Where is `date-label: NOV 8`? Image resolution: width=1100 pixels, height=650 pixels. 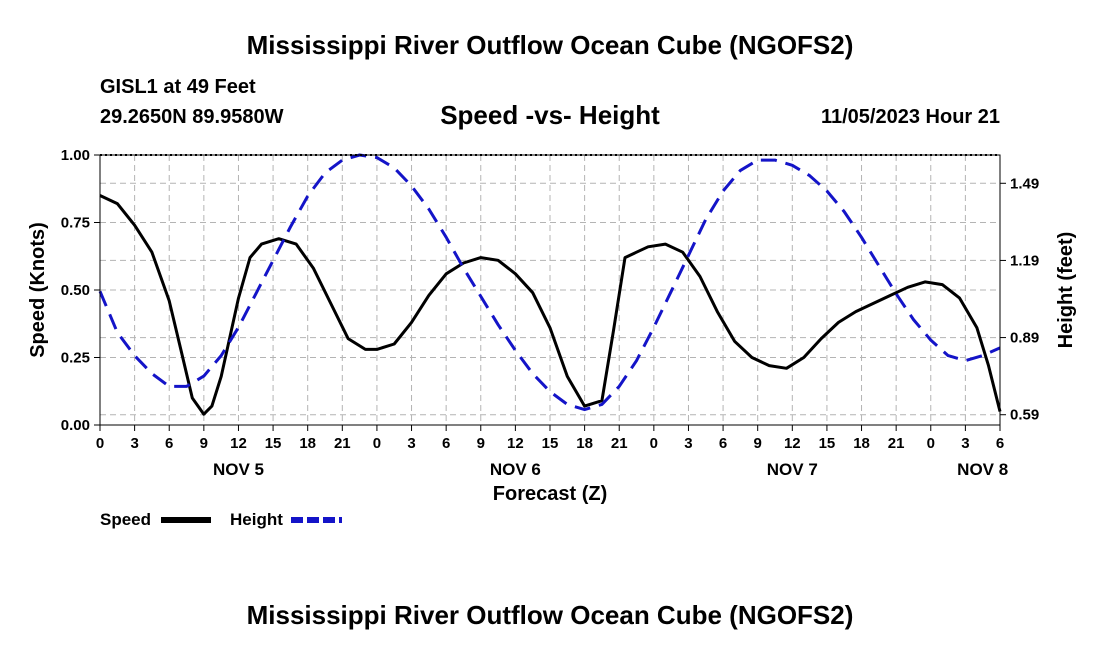 date-label: NOV 8 is located at coordinates (982, 469).